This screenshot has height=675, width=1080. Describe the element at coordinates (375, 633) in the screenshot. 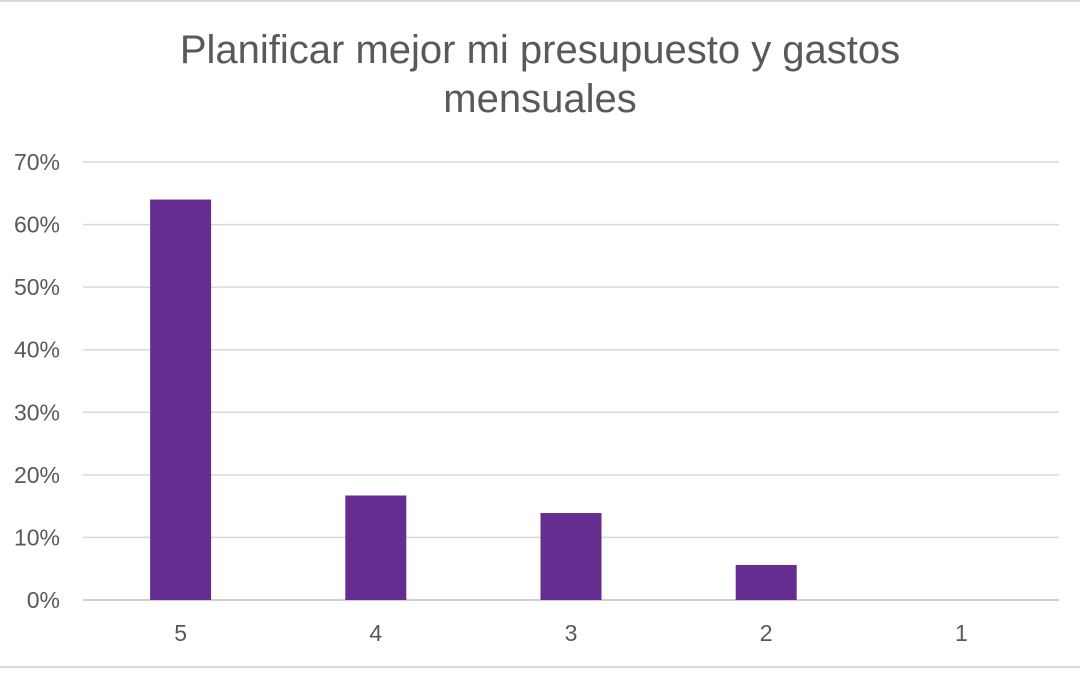

I see `x-tick-label-4: 4` at that location.